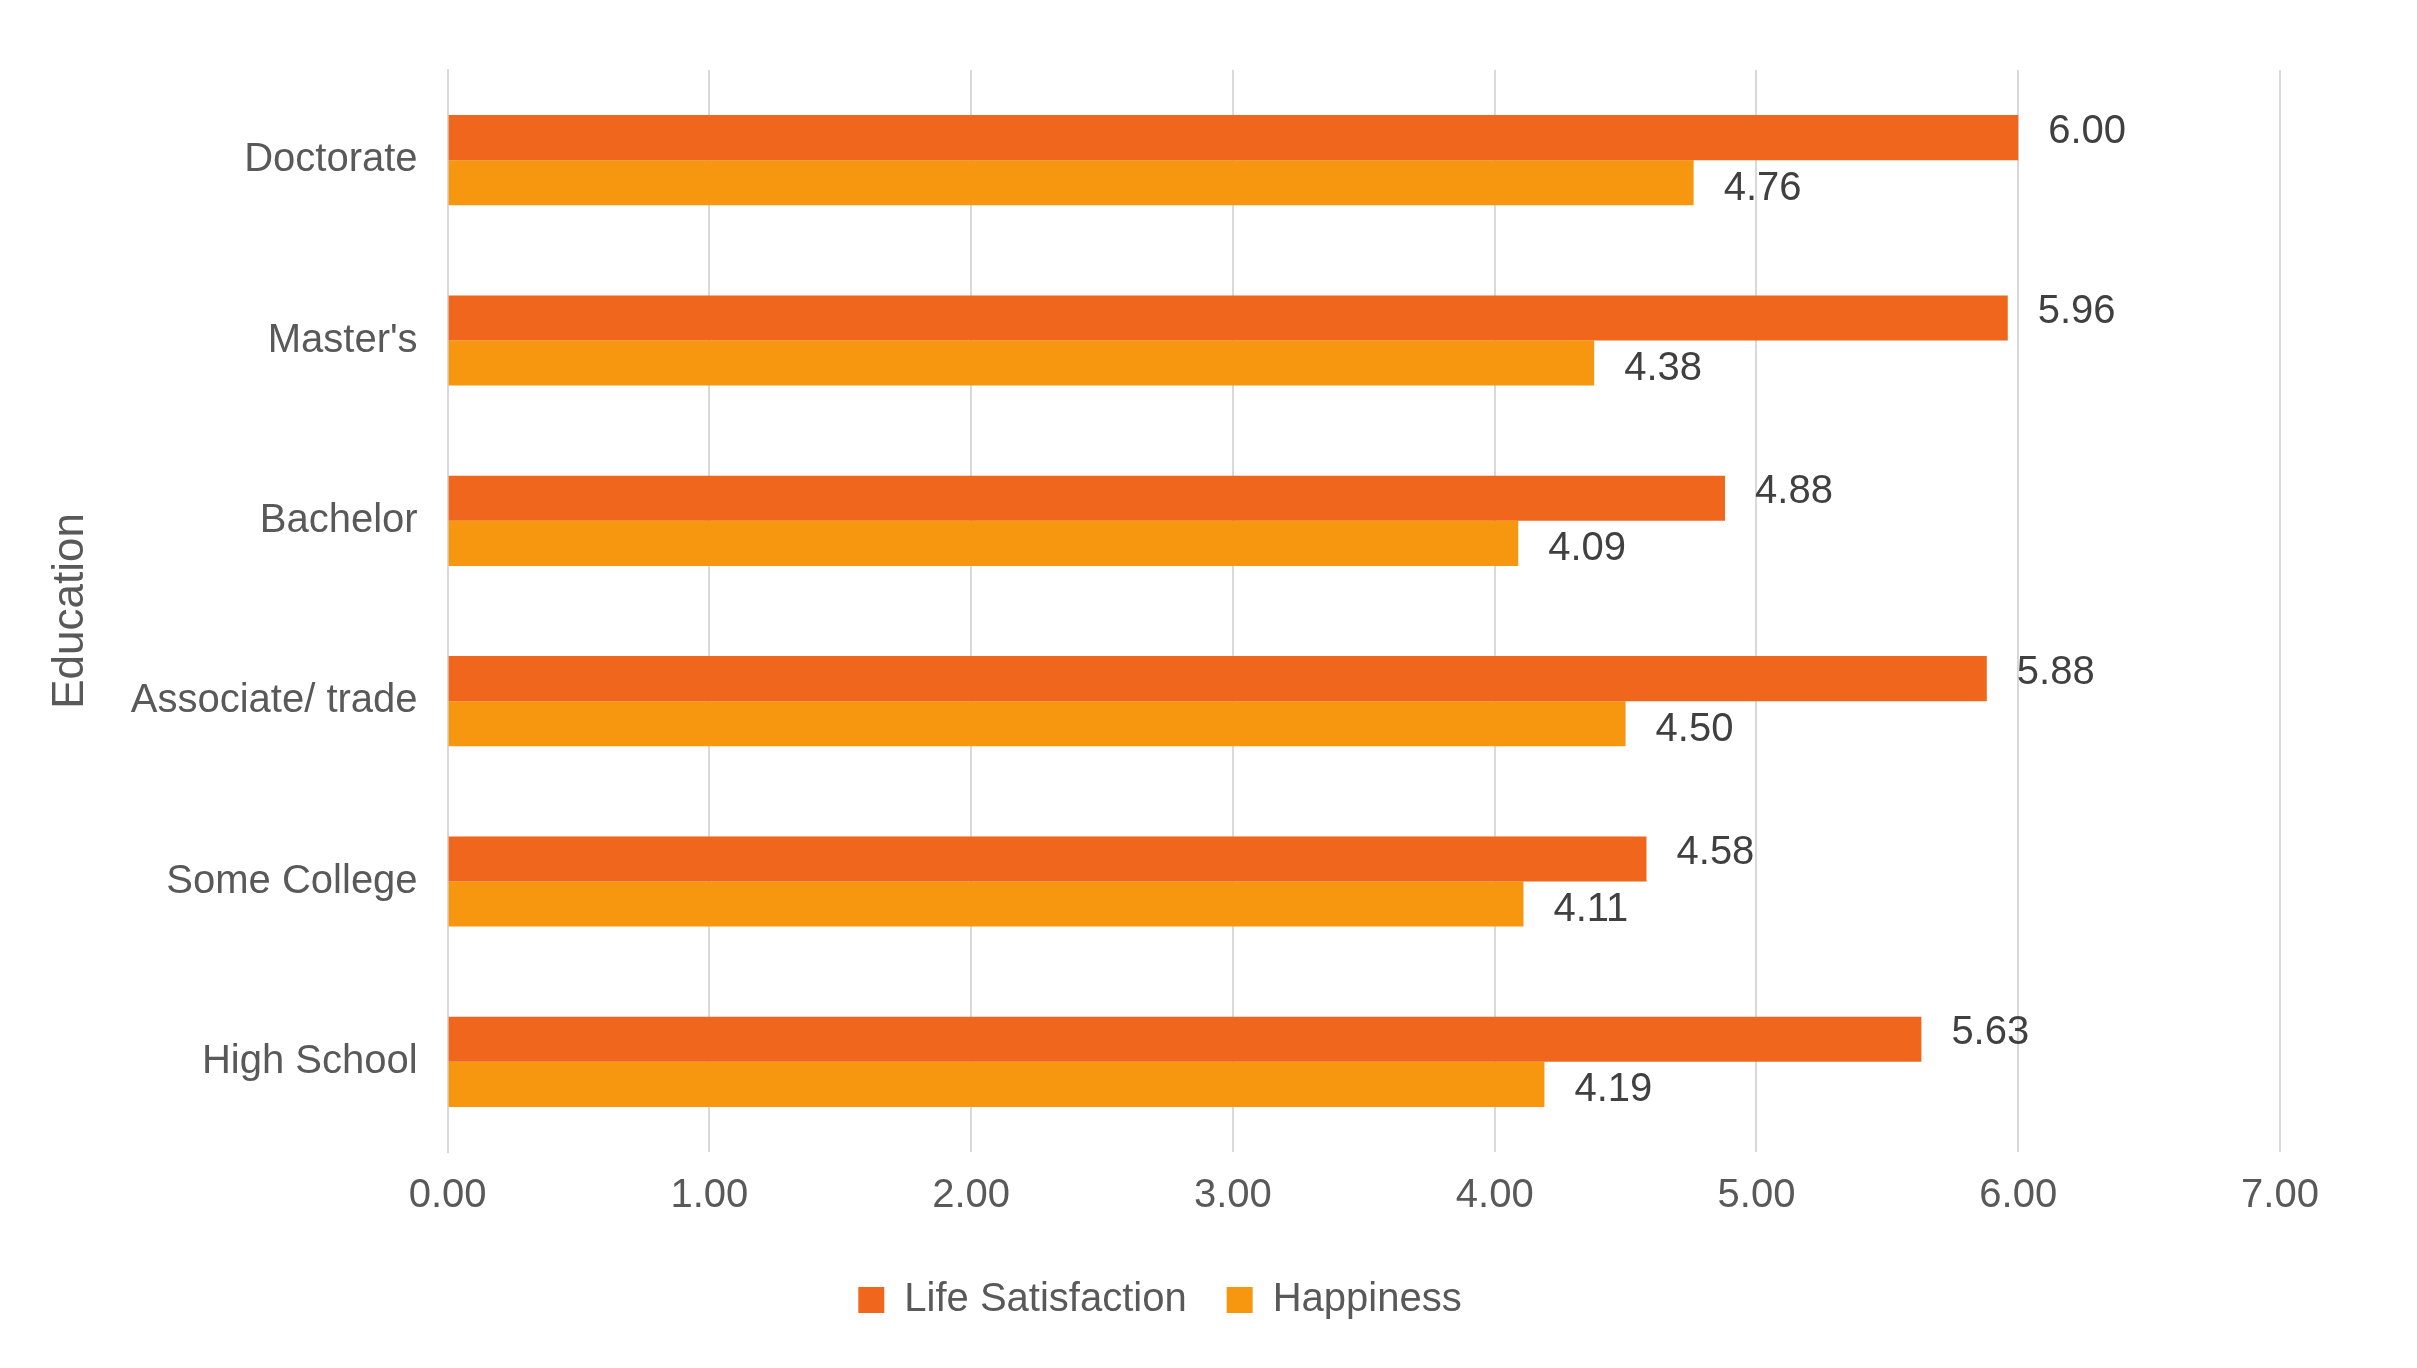 The width and height of the screenshot is (2417, 1368). What do you see at coordinates (1715, 849) in the screenshot?
I see `data-label: 4.58` at bounding box center [1715, 849].